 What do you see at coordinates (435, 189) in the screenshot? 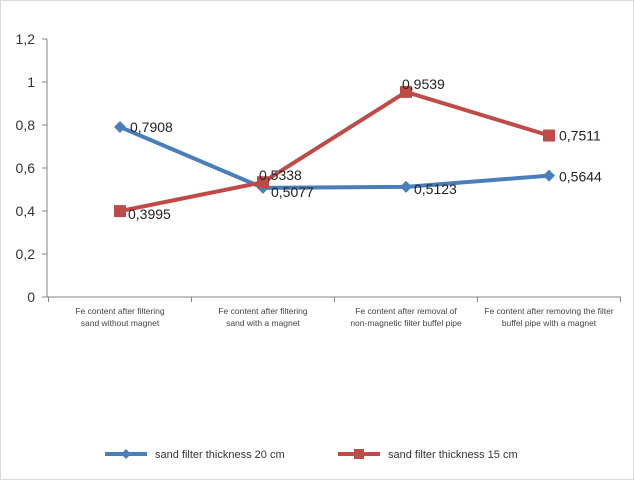
I see `data-label: 0,5123` at bounding box center [435, 189].